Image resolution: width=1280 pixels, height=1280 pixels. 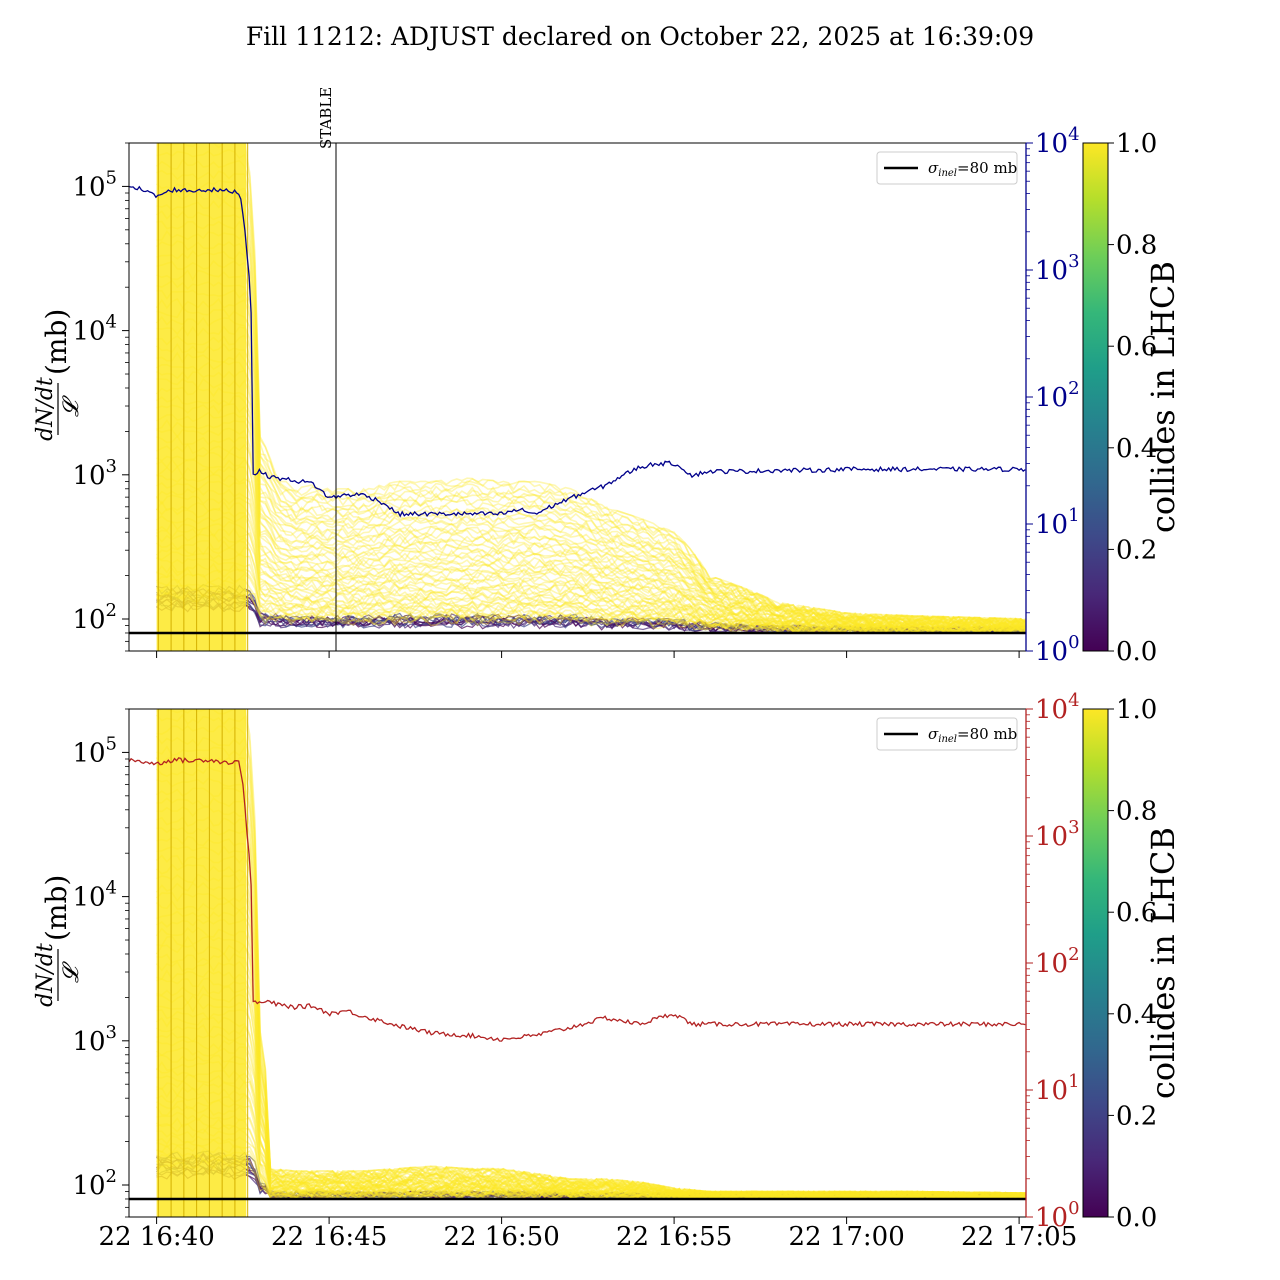 I want to click on y-tick-label: 10², so click(x=94, y=617).